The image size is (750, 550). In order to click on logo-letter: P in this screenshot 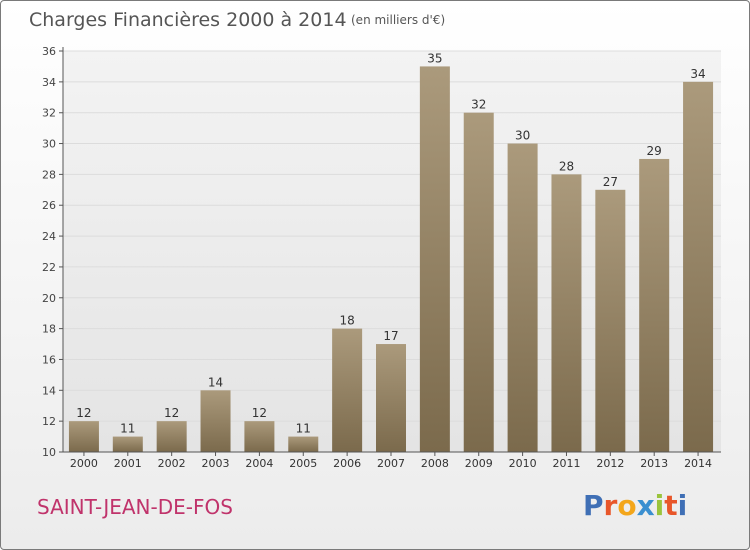, I will do `click(593, 505)`.